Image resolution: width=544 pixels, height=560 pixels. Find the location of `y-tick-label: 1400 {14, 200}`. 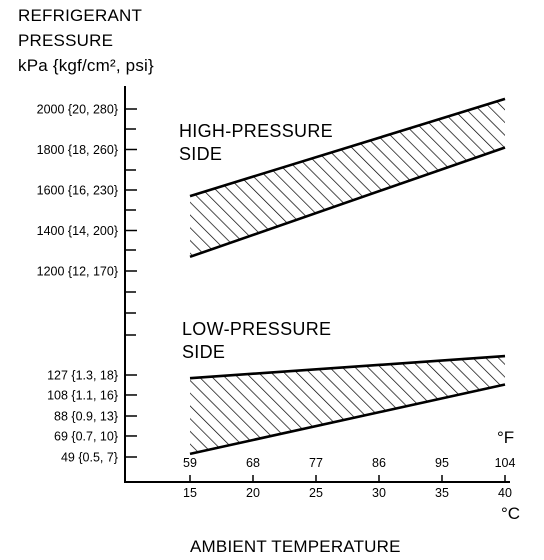

y-tick-label: 1400 {14, 200} is located at coordinates (77, 231).